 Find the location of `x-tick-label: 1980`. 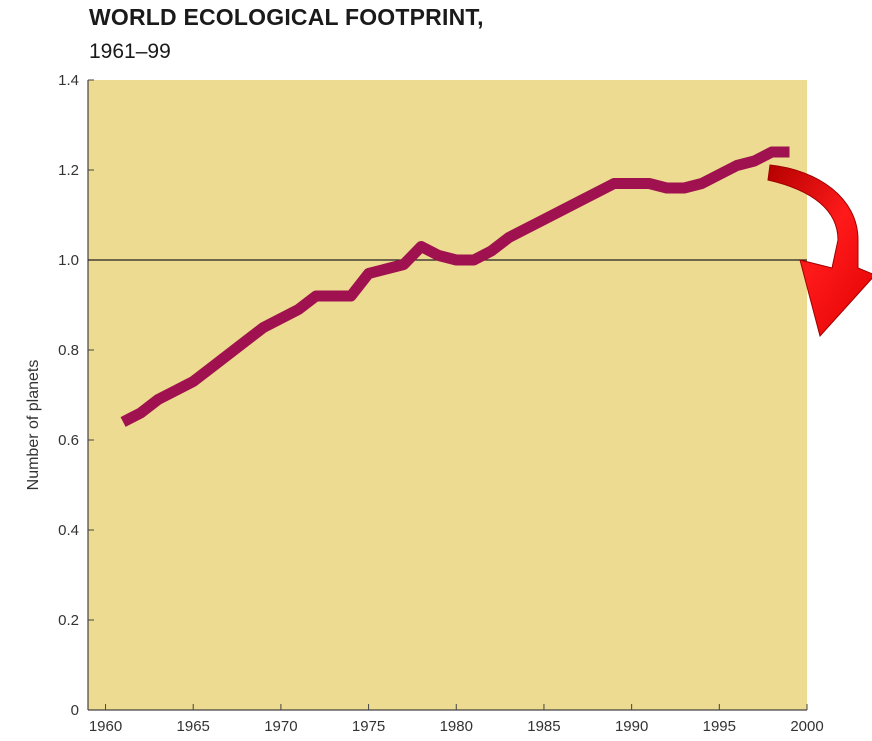

x-tick-label: 1980 is located at coordinates (456, 726).